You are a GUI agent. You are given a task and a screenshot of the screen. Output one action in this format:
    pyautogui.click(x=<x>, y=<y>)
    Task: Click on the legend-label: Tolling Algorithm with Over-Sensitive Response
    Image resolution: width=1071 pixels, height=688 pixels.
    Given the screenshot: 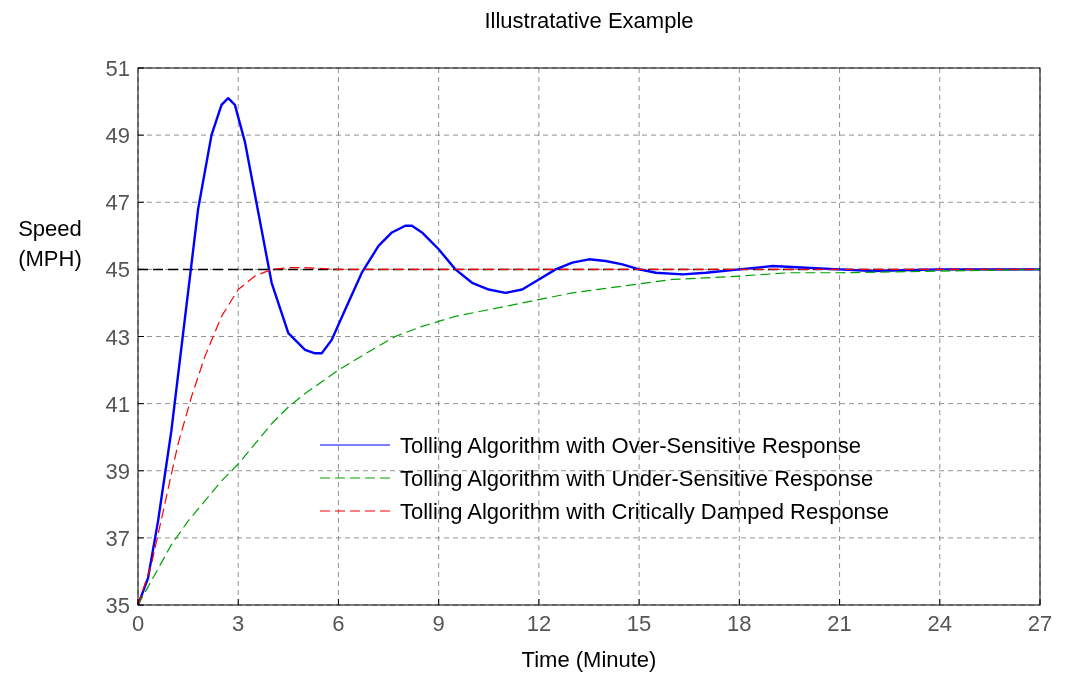 What is the action you would take?
    pyautogui.click(x=630, y=445)
    